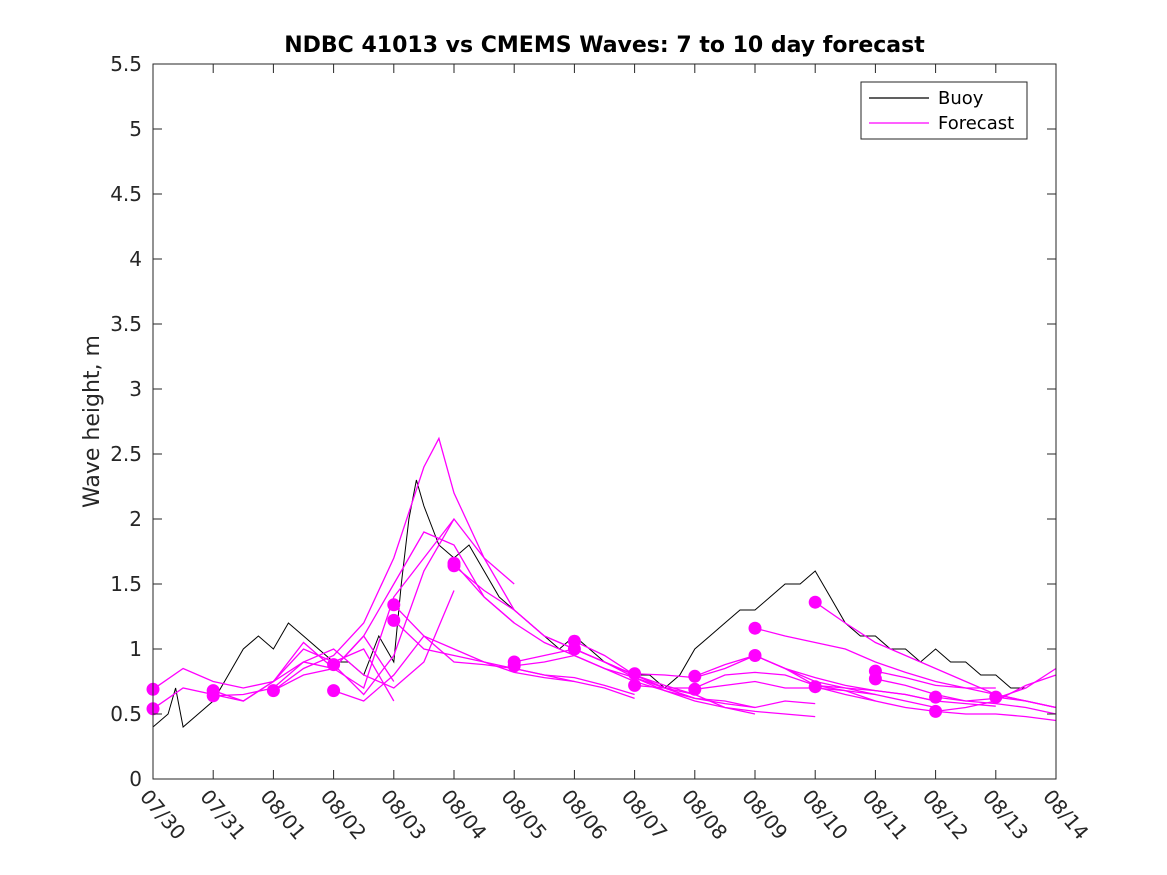 This screenshot has height=875, width=1167. What do you see at coordinates (976, 123) in the screenshot?
I see `legend-label-forecast: Forecast` at bounding box center [976, 123].